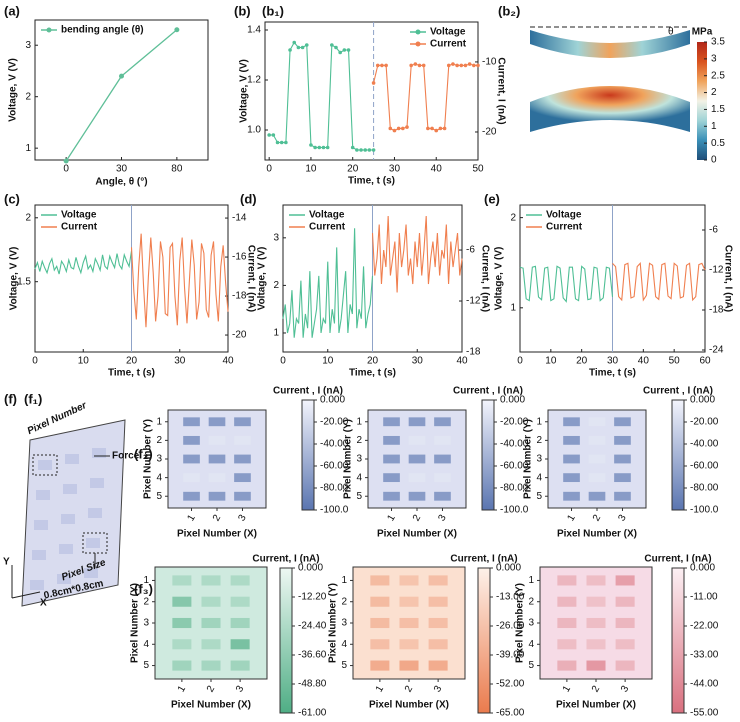  Describe the element at coordinates (308, 455) in the screenshot. I see `colorbar` at that location.